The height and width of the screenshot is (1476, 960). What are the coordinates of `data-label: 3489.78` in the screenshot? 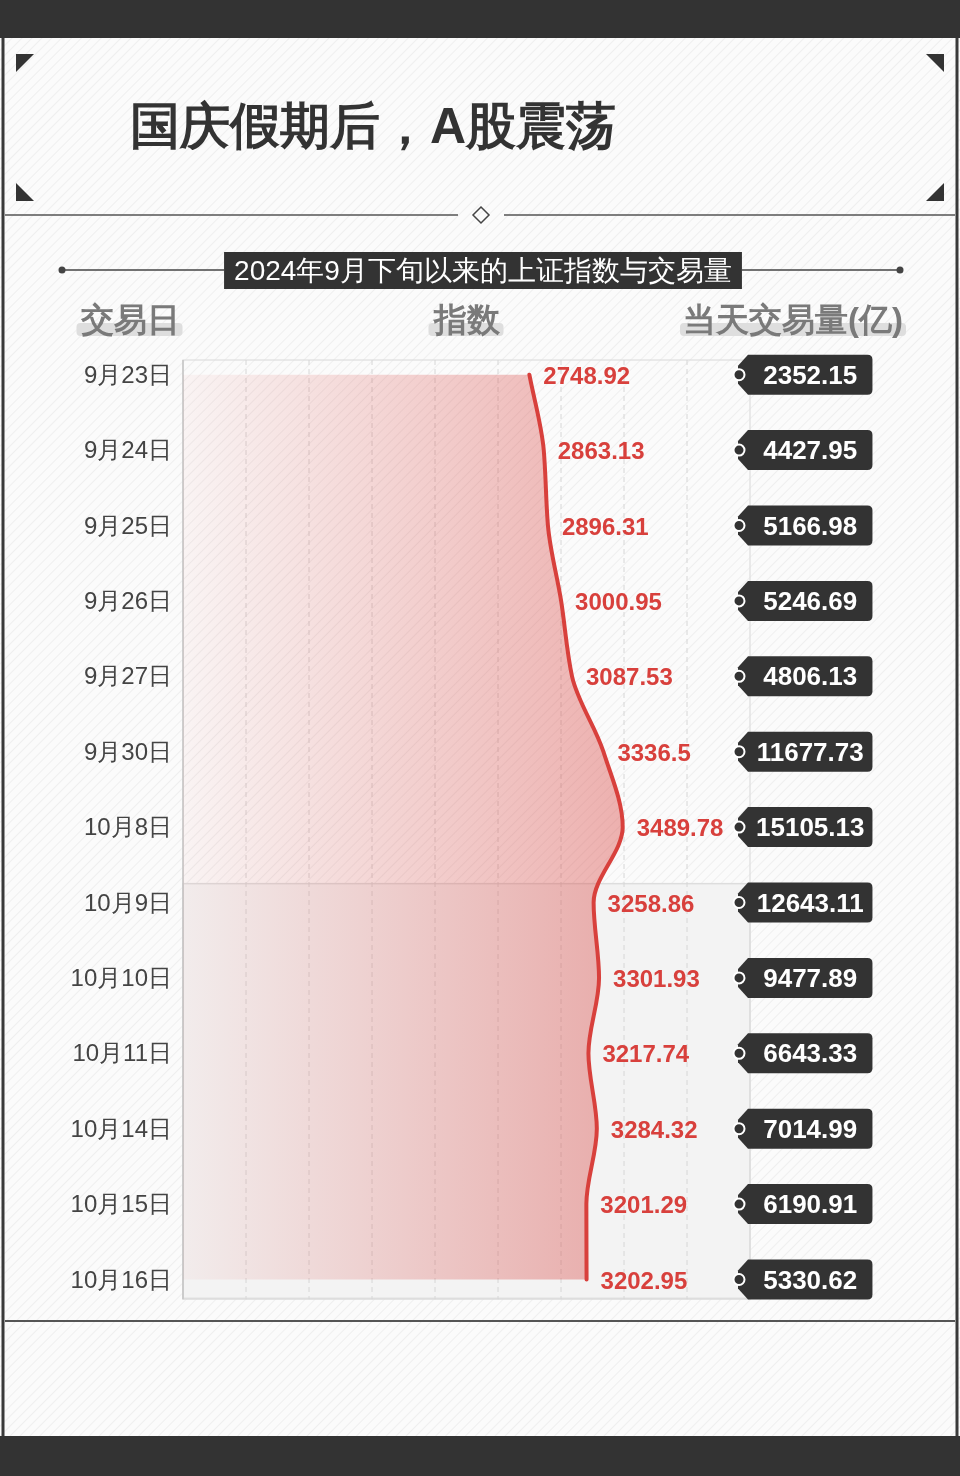 It's located at (680, 828).